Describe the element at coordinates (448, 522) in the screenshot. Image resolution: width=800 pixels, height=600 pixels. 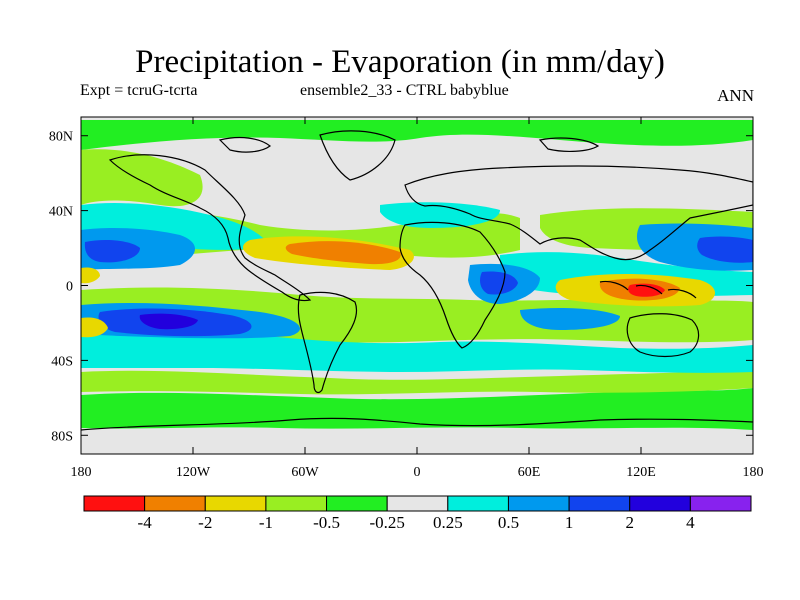
I see `colorbar-label: 0.25` at that location.